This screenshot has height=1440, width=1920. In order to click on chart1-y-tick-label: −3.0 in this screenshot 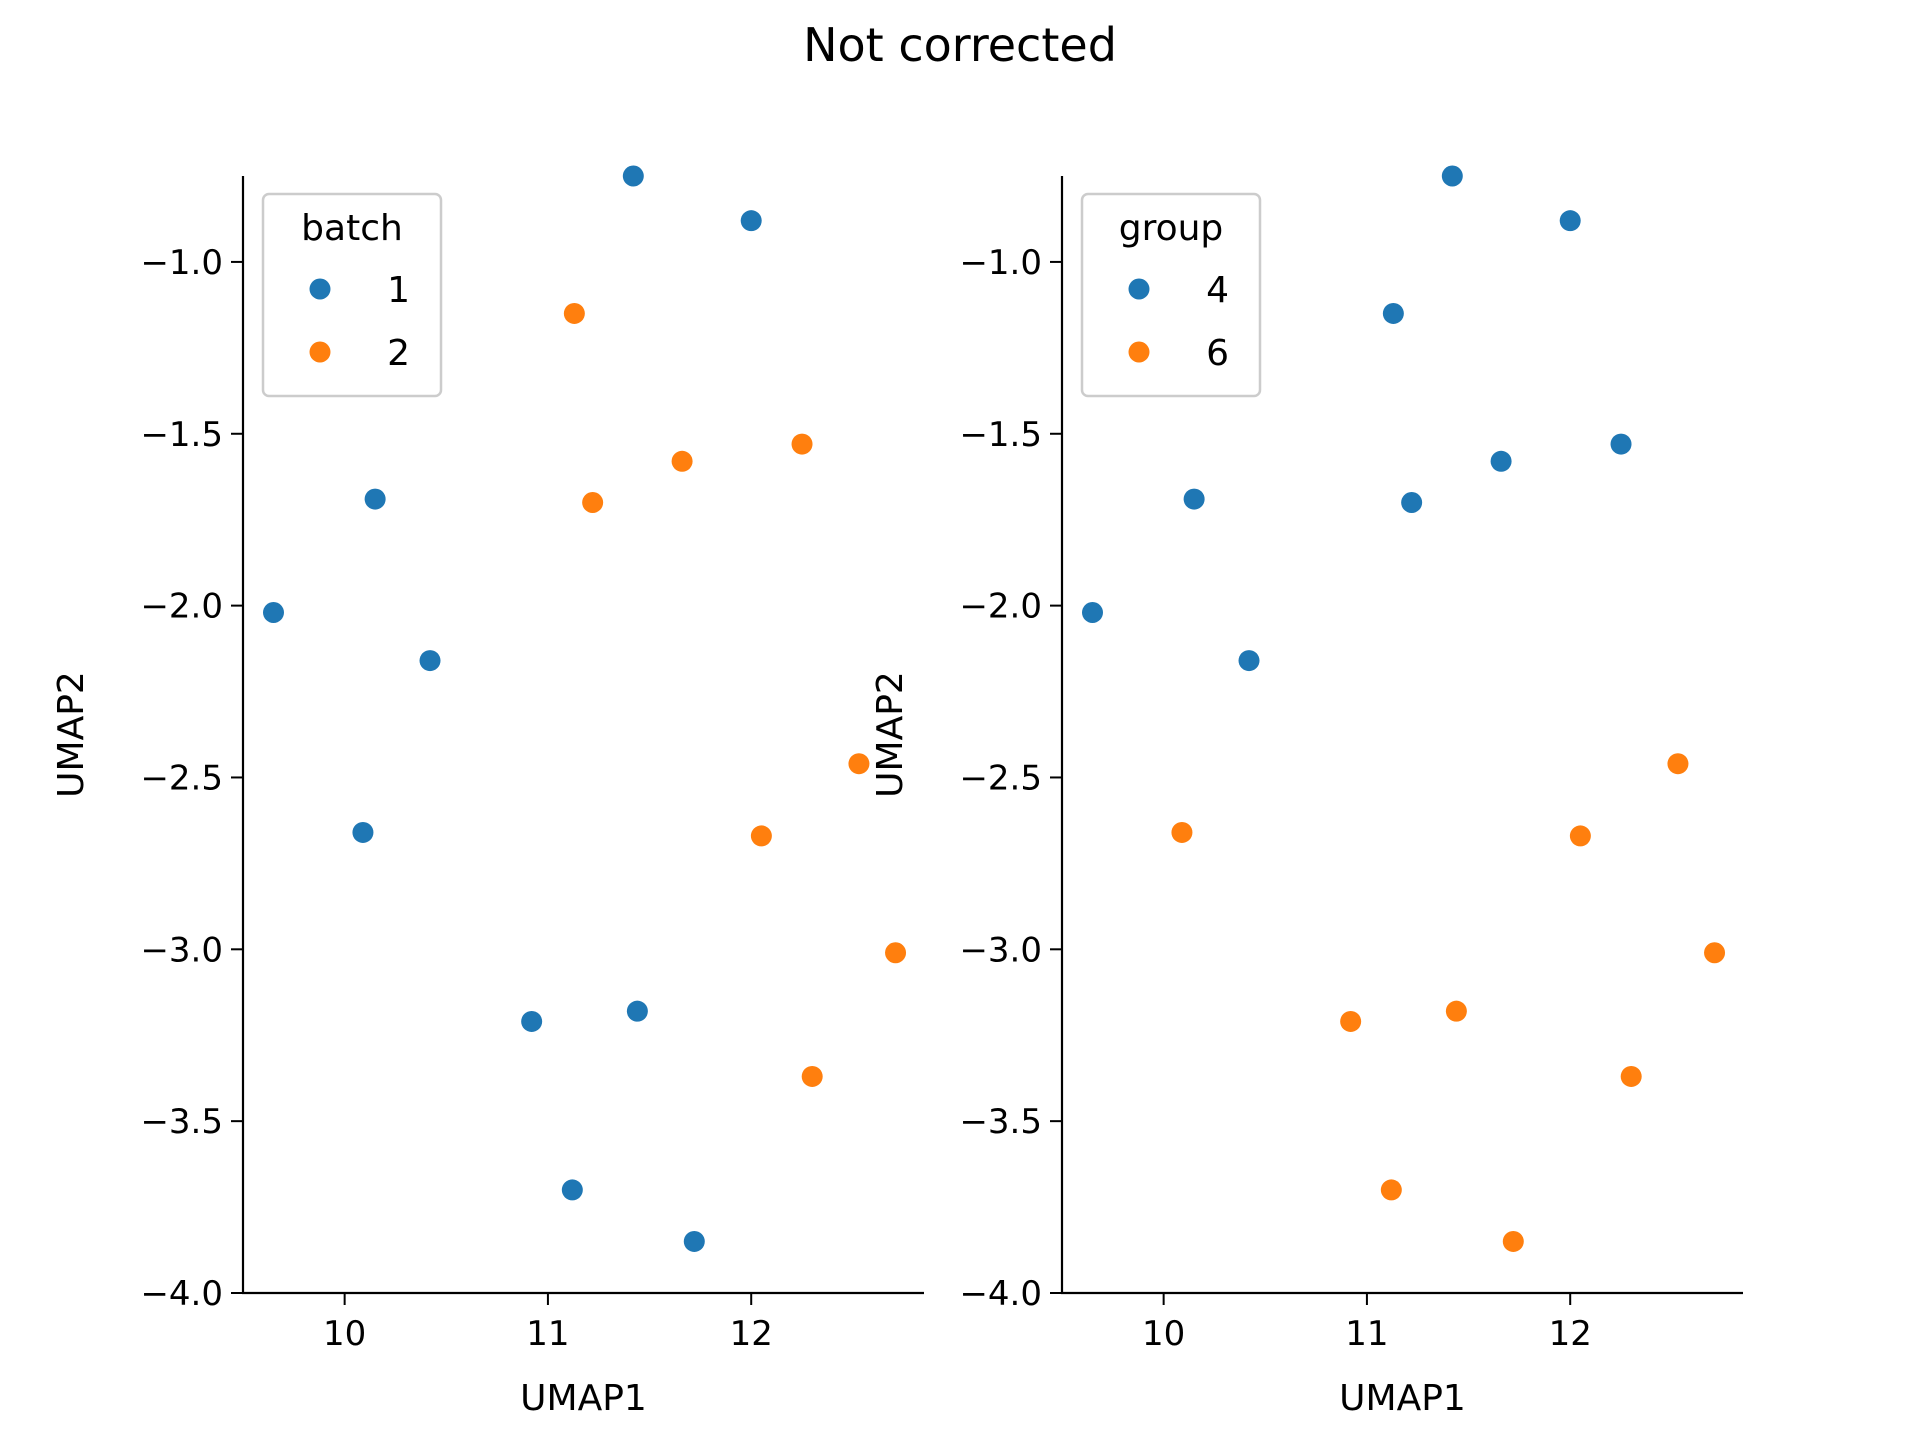, I will do `click(181, 950)`.